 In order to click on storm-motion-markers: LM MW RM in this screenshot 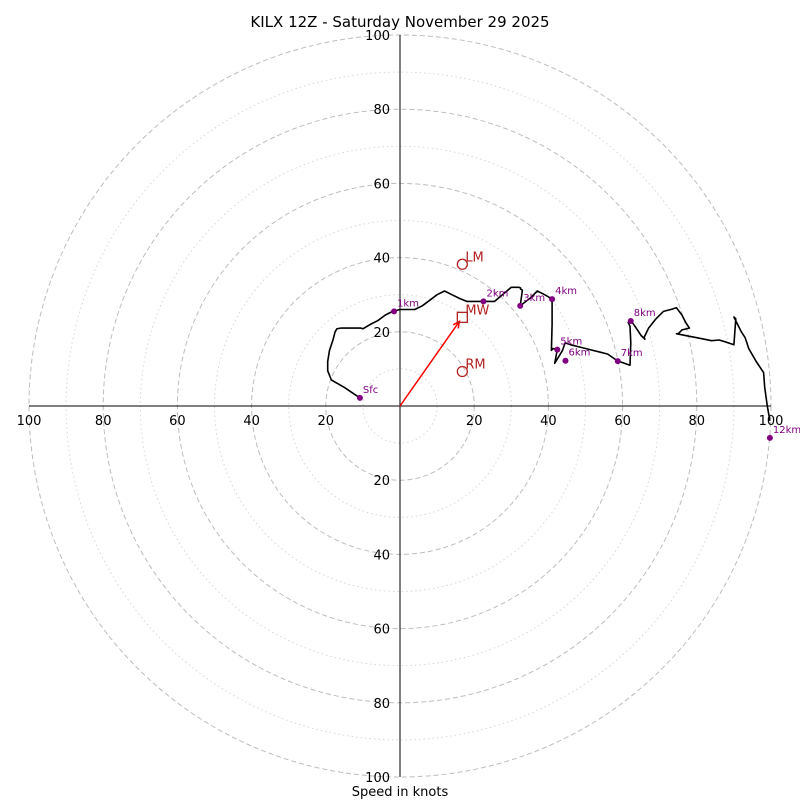, I will do `click(444, 328)`.